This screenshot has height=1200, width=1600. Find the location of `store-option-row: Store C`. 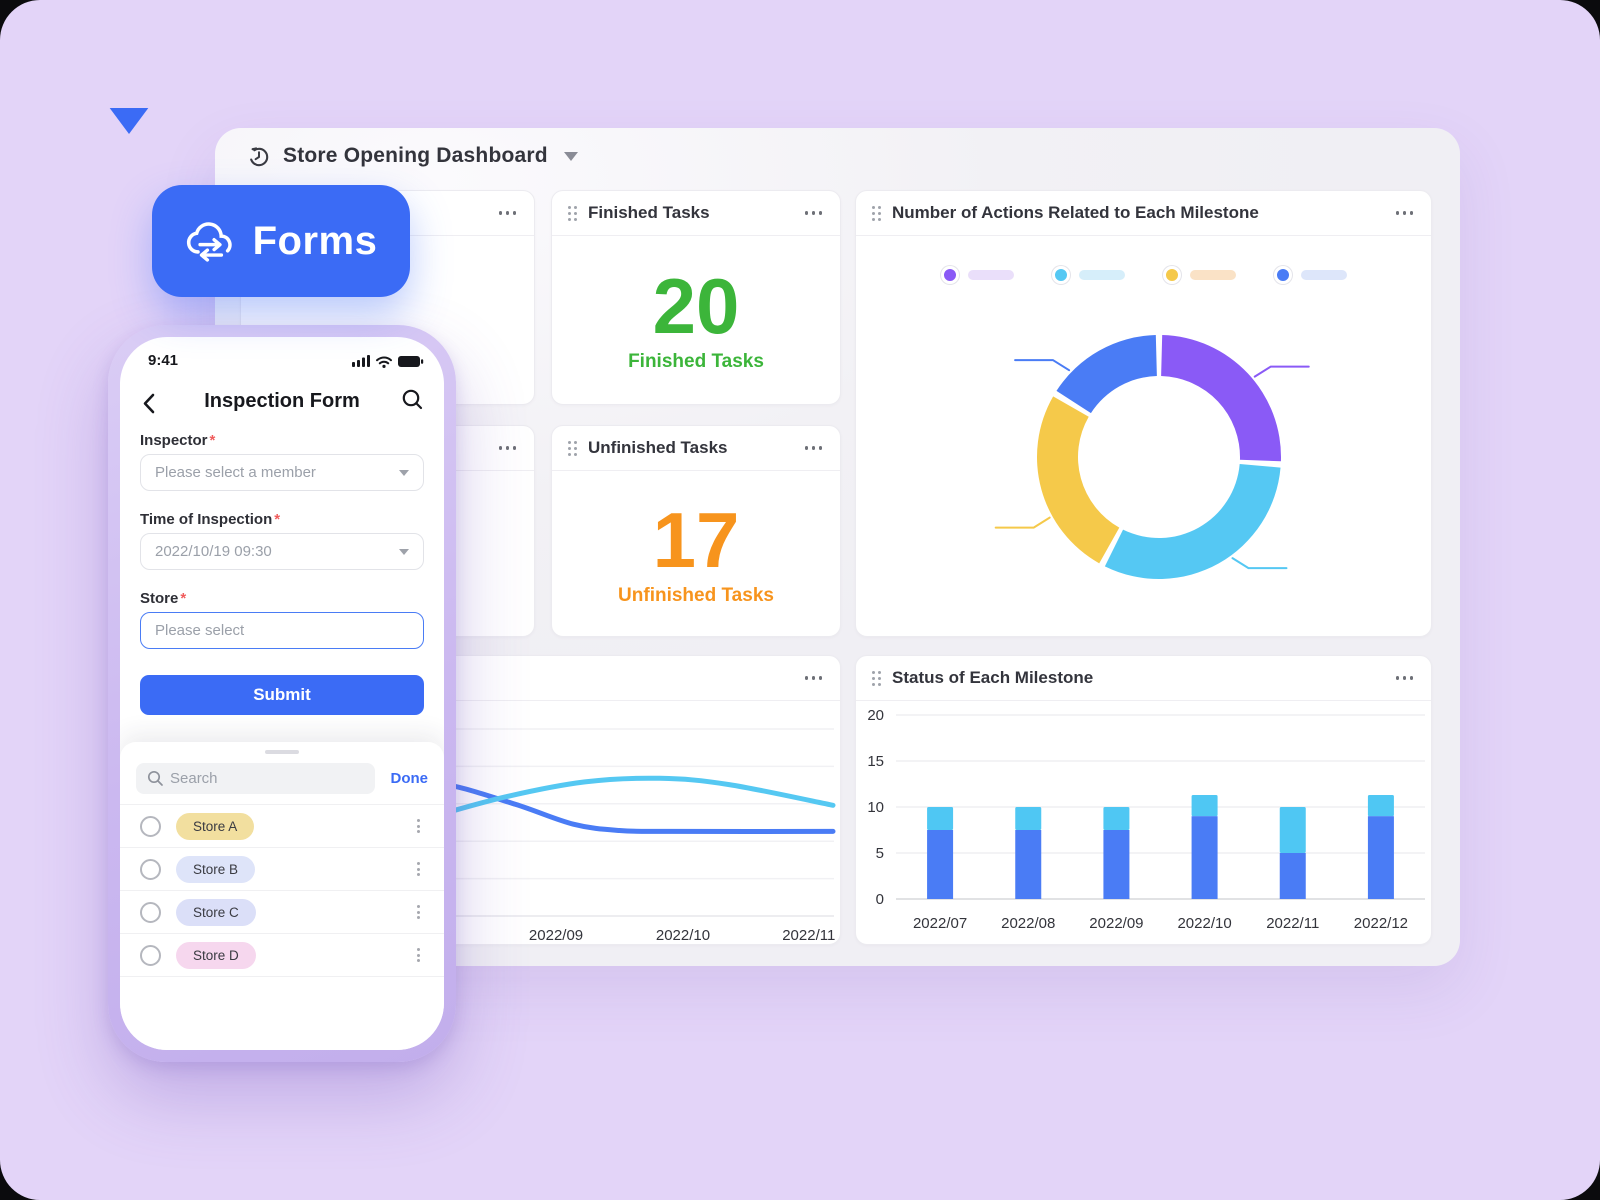

store-option-row: Store C is located at coordinates (282, 912).